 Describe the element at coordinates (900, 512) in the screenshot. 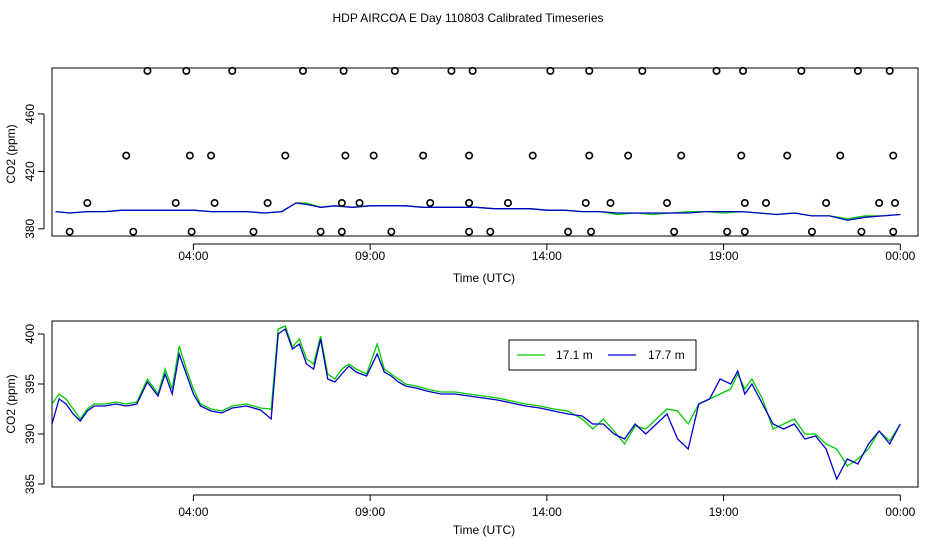

I see `bottom-x-tick-label: 00:00` at that location.